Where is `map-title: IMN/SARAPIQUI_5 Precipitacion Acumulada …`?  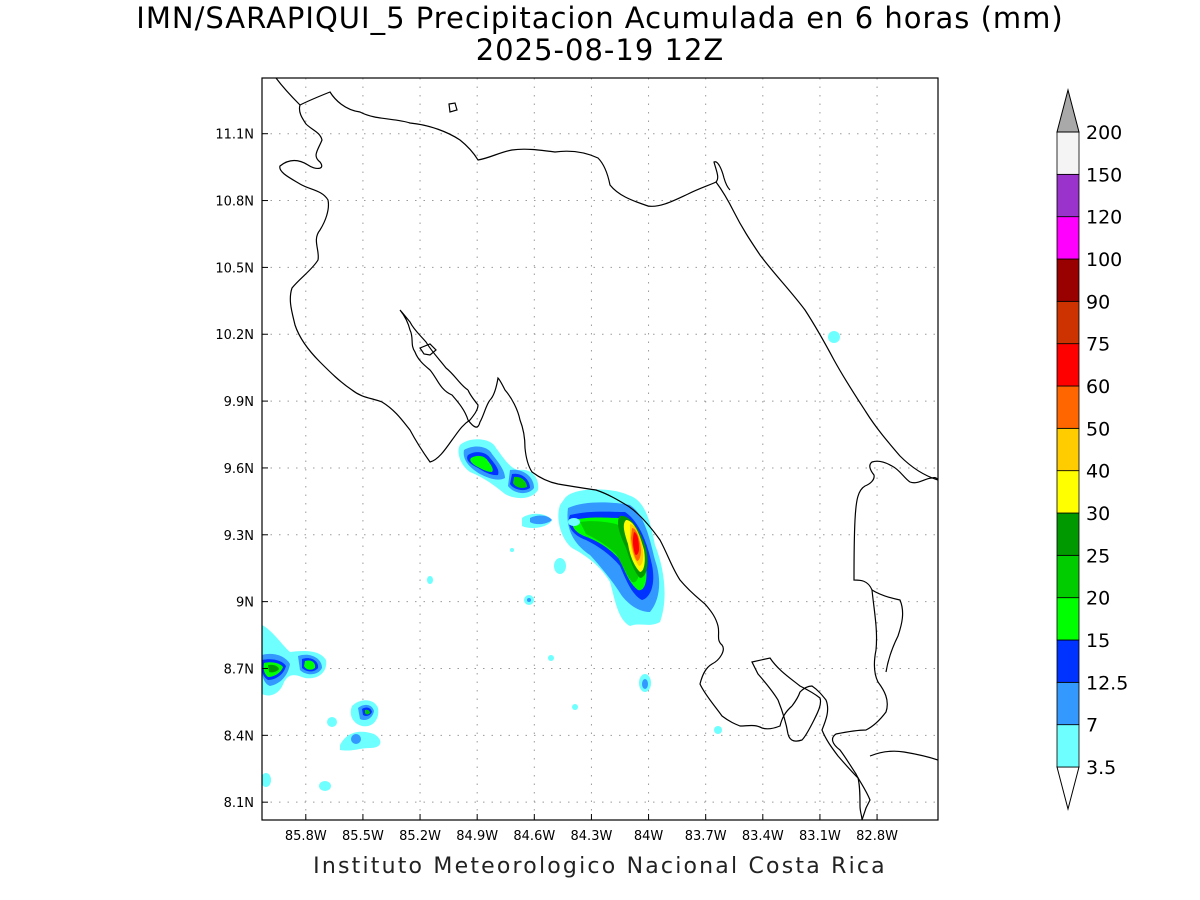 map-title: IMN/SARAPIQUI_5 Precipitacion Acumulada … is located at coordinates (600, 34).